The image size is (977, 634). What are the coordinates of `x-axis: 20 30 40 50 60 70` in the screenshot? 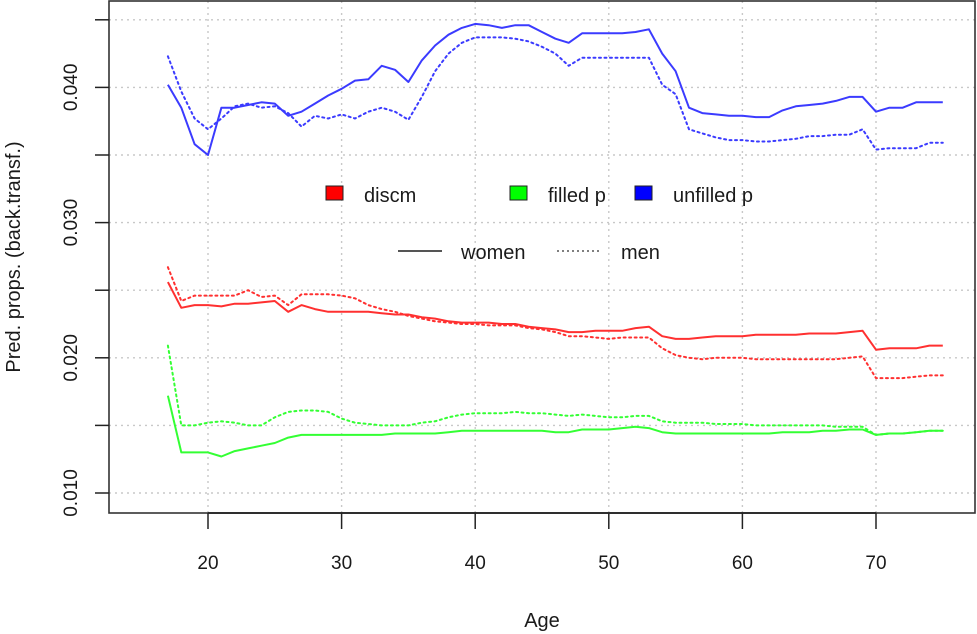 It's located at (542, 543).